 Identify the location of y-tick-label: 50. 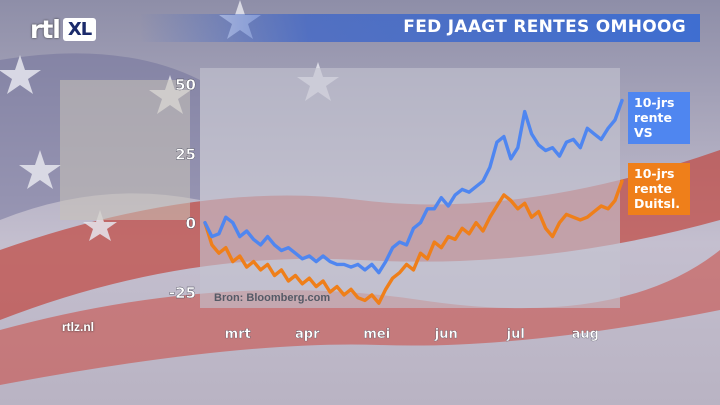
(185, 85).